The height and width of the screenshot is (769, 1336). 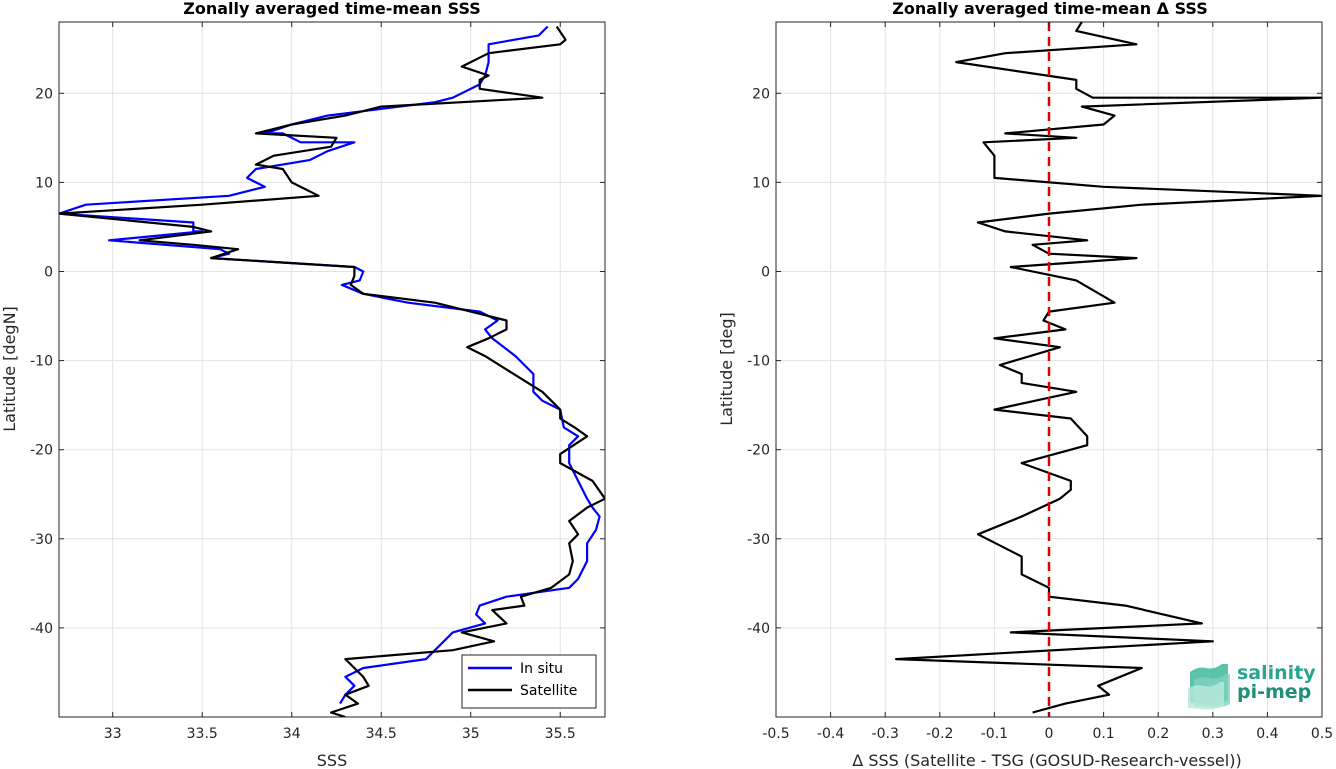 I want to click on left-x-tick-label: 33, so click(x=113, y=734).